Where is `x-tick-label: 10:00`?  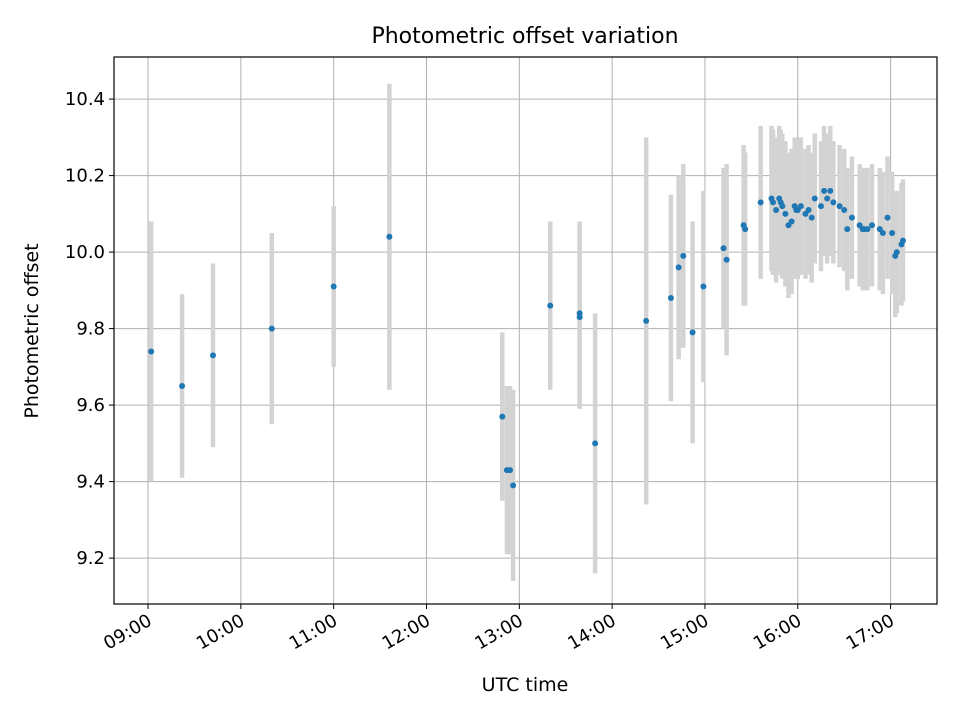 x-tick-label: 10:00 is located at coordinates (220, 632).